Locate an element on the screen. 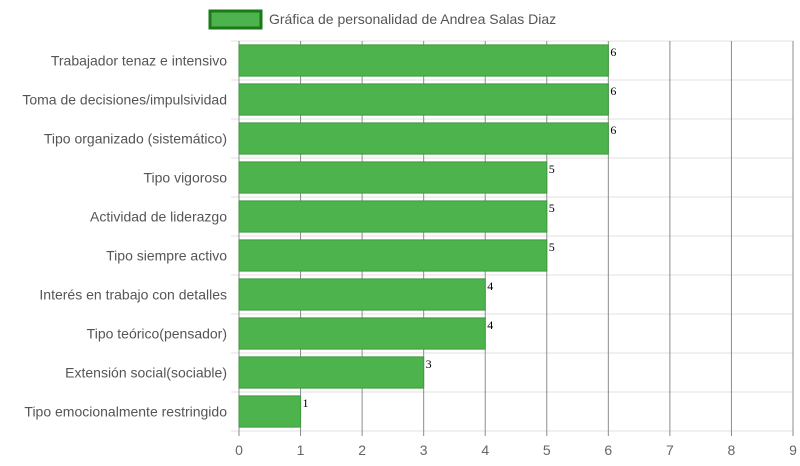  x-tick-label: 2 is located at coordinates (362, 450).